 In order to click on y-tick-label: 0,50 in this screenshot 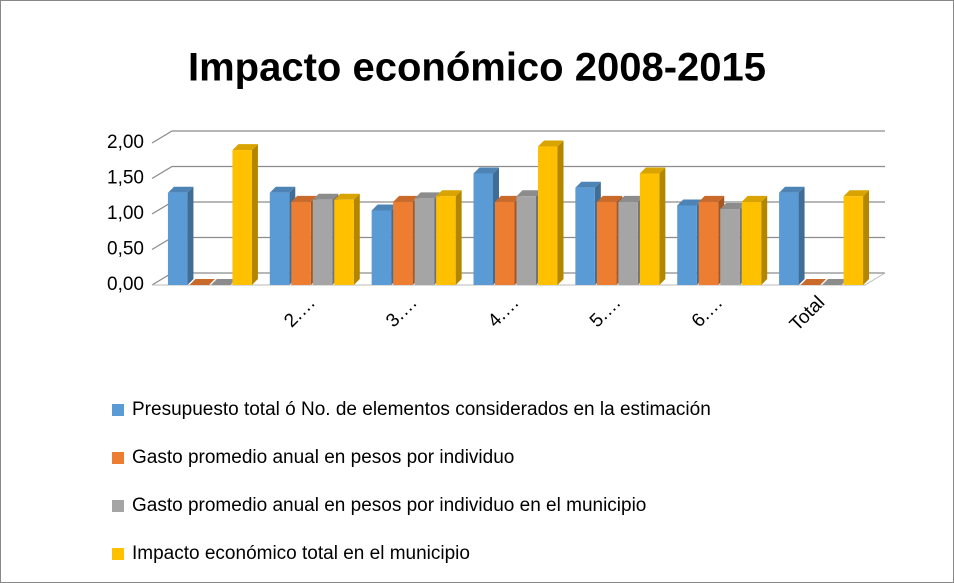, I will do `click(125, 249)`.